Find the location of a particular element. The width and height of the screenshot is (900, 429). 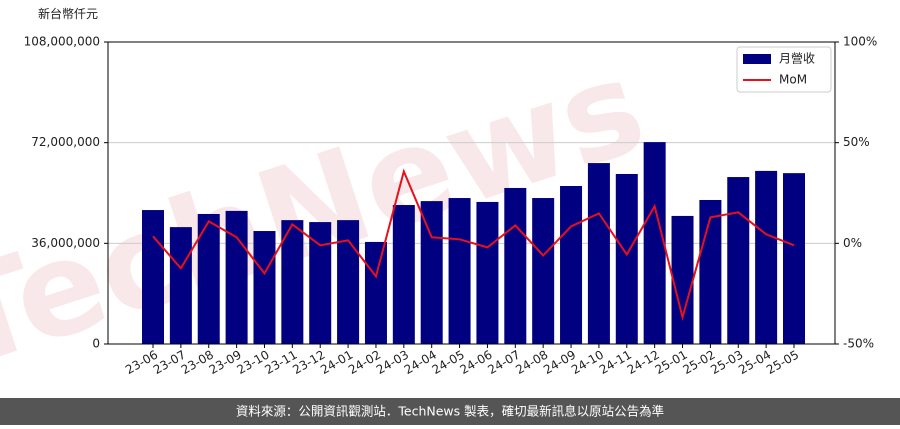

y-tick-label: 0 is located at coordinates (96, 344).